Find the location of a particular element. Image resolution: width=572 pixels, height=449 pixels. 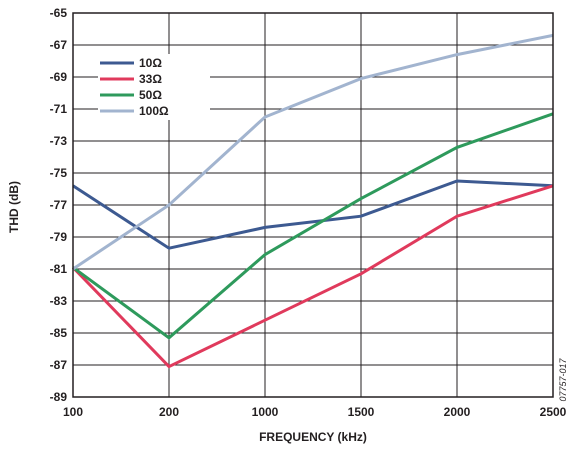

figure-id: 07757-017 is located at coordinates (563, 379).